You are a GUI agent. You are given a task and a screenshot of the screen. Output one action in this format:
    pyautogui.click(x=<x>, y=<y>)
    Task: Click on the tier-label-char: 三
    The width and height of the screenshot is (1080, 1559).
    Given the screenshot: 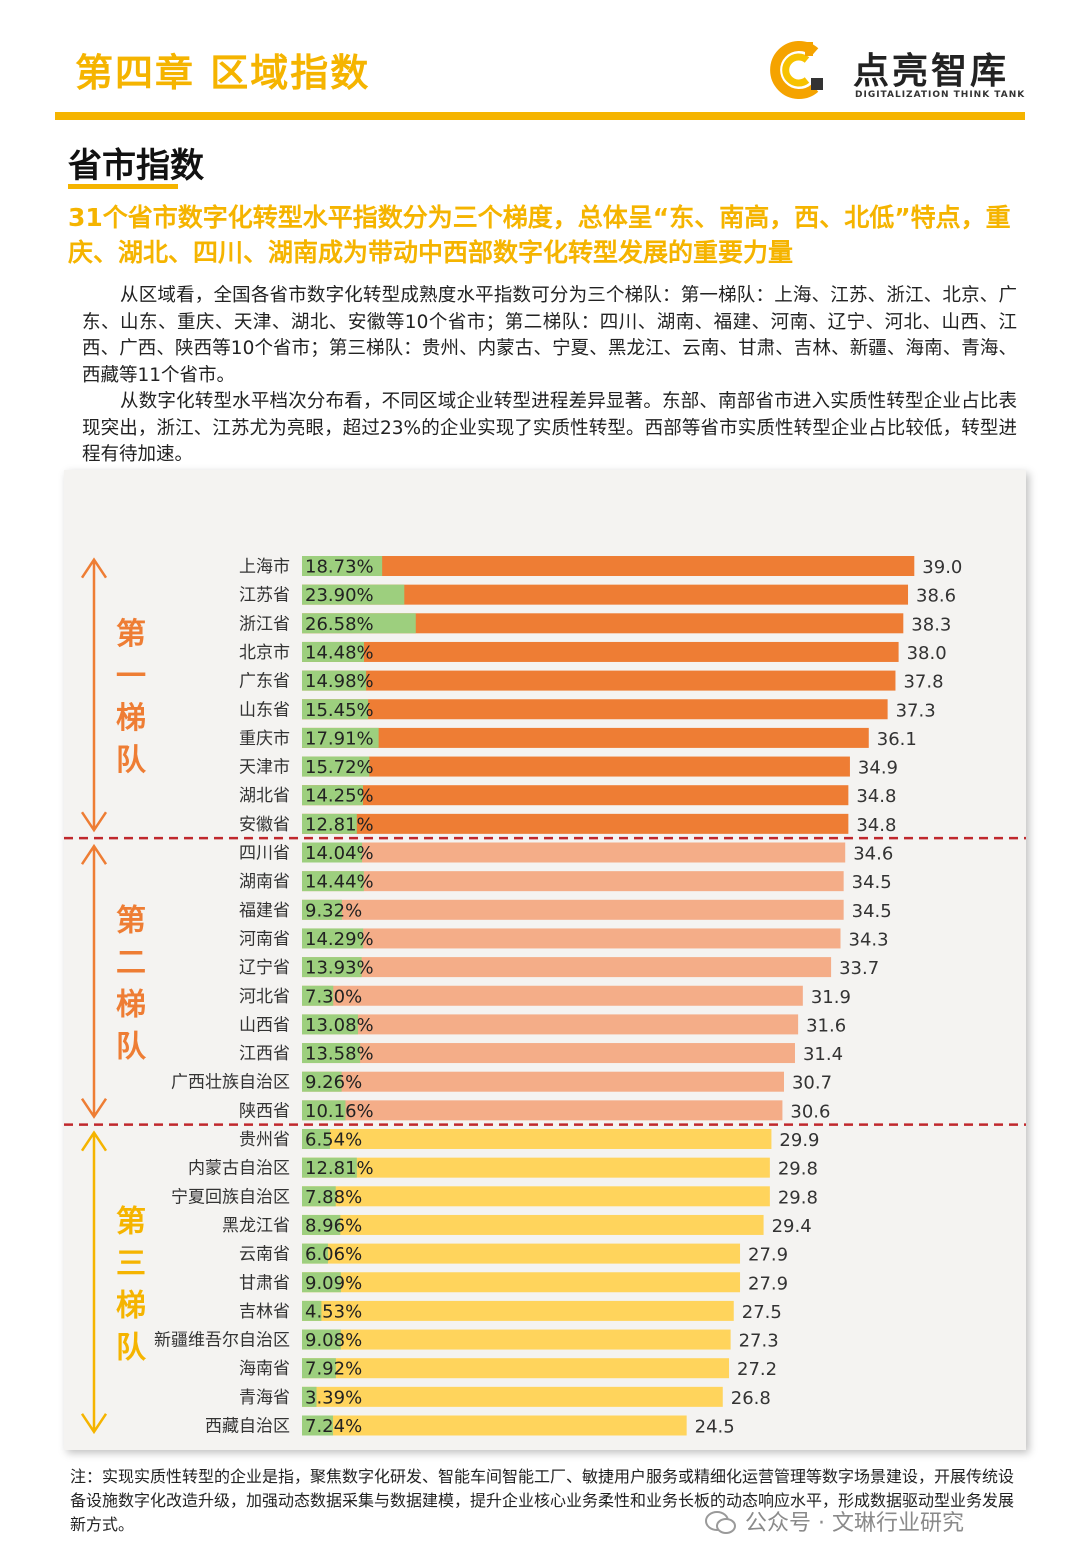 What is the action you would take?
    pyautogui.click(x=131, y=1263)
    